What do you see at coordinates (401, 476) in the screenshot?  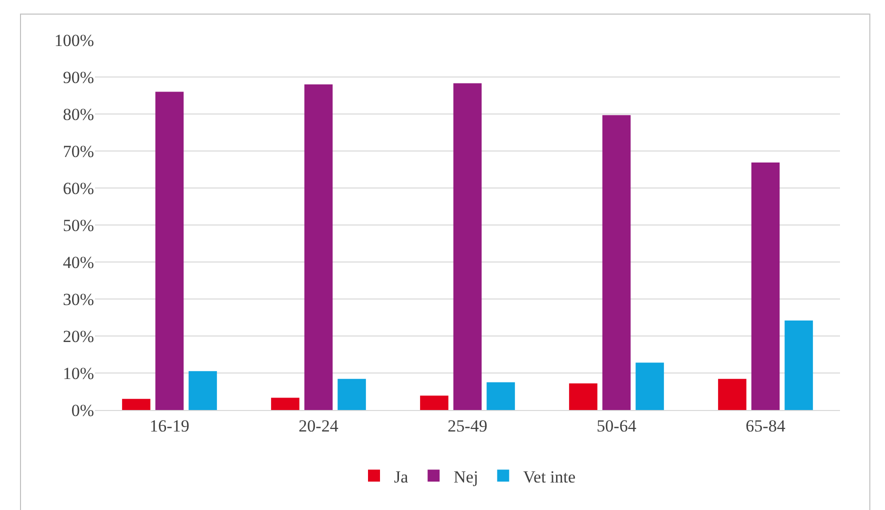 I see `legend-label: Ja` at bounding box center [401, 476].